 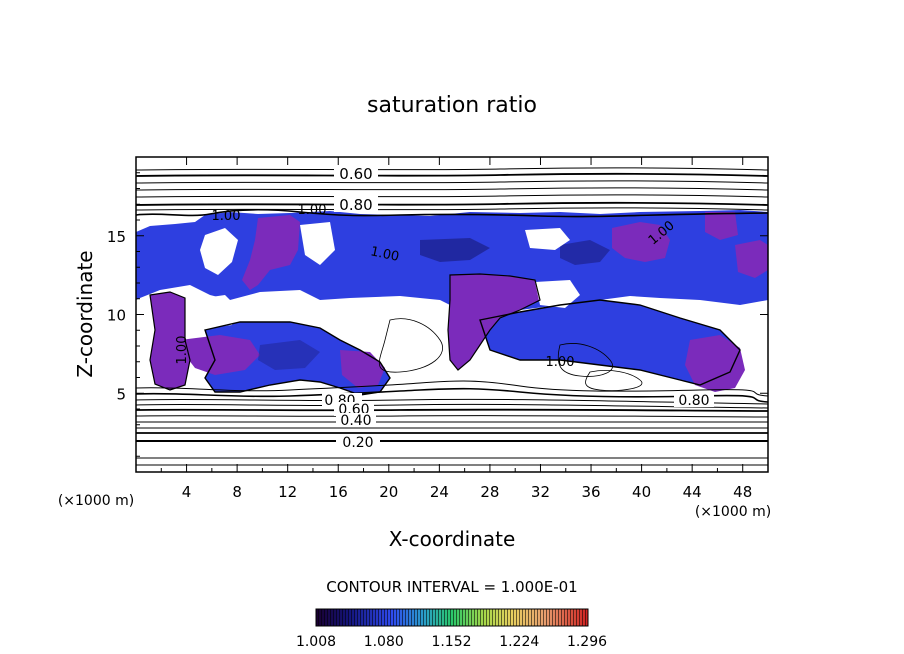 What do you see at coordinates (355, 421) in the screenshot?
I see `contour-label: 0.40` at bounding box center [355, 421].